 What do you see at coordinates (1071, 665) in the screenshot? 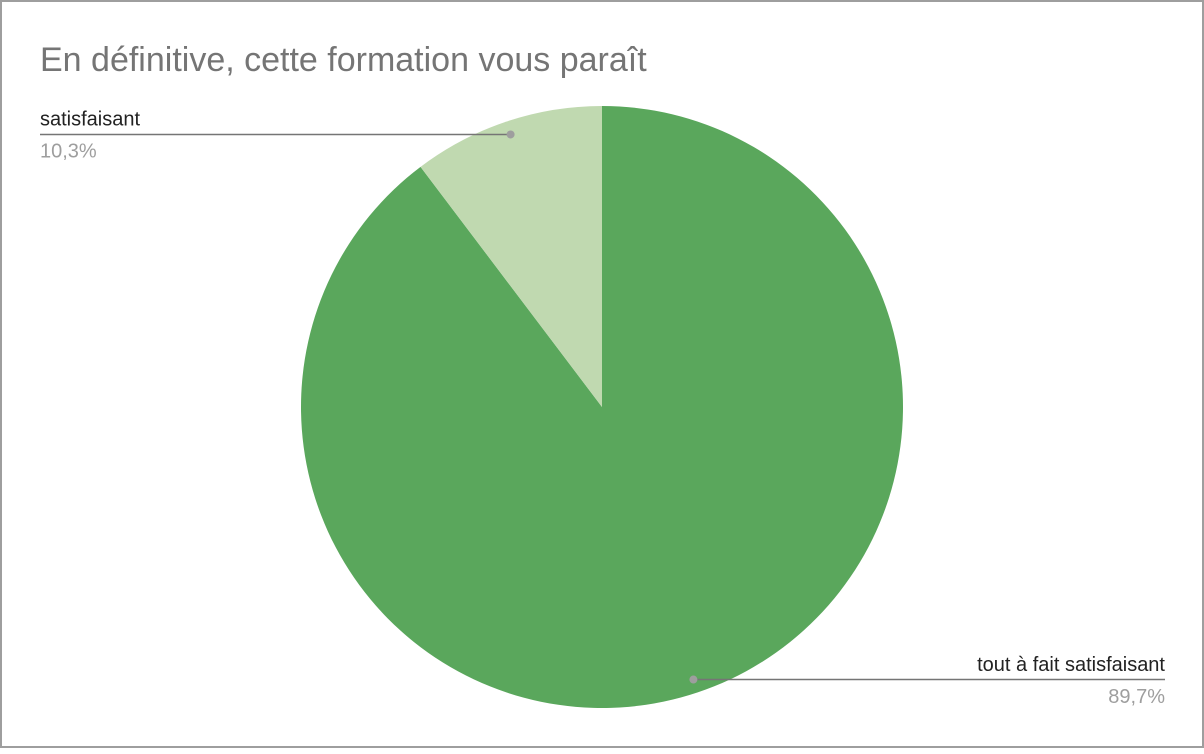
I see `slice-label: tout à fait satisfaisant` at bounding box center [1071, 665].